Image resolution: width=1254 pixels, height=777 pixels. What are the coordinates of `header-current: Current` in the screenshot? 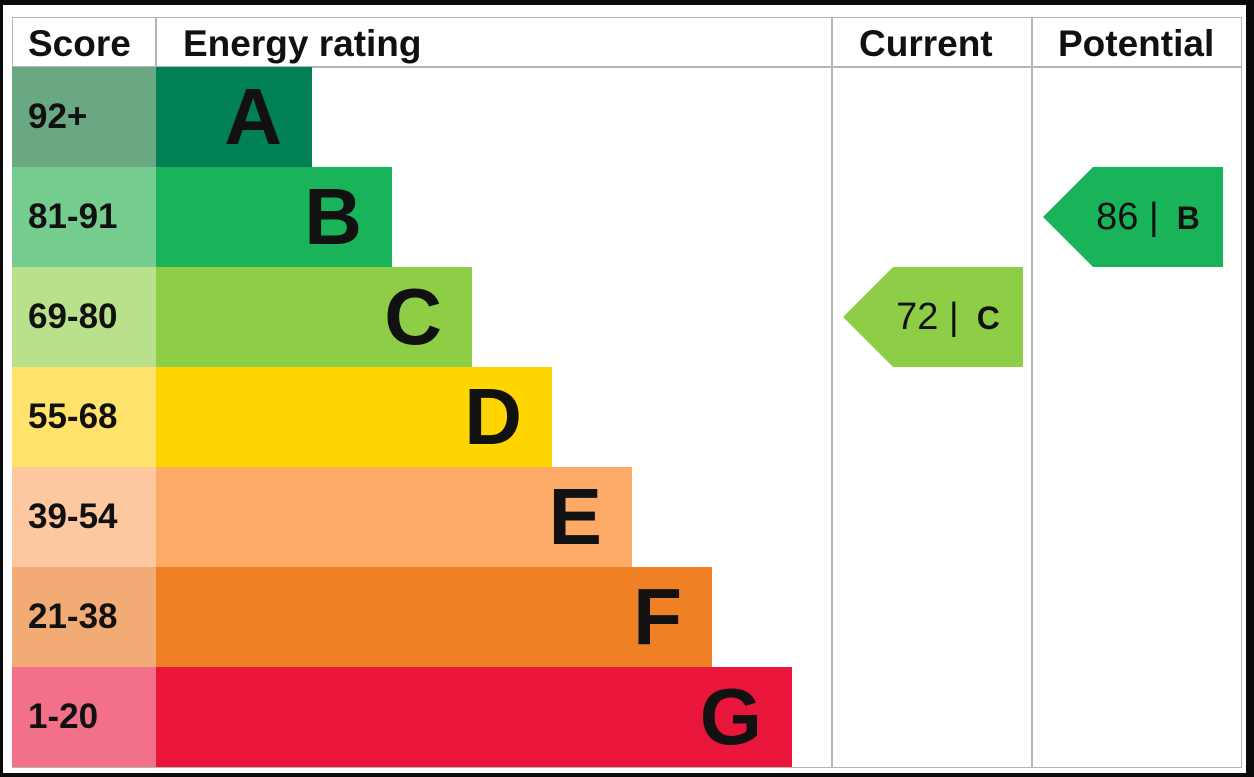 It's located at (926, 43).